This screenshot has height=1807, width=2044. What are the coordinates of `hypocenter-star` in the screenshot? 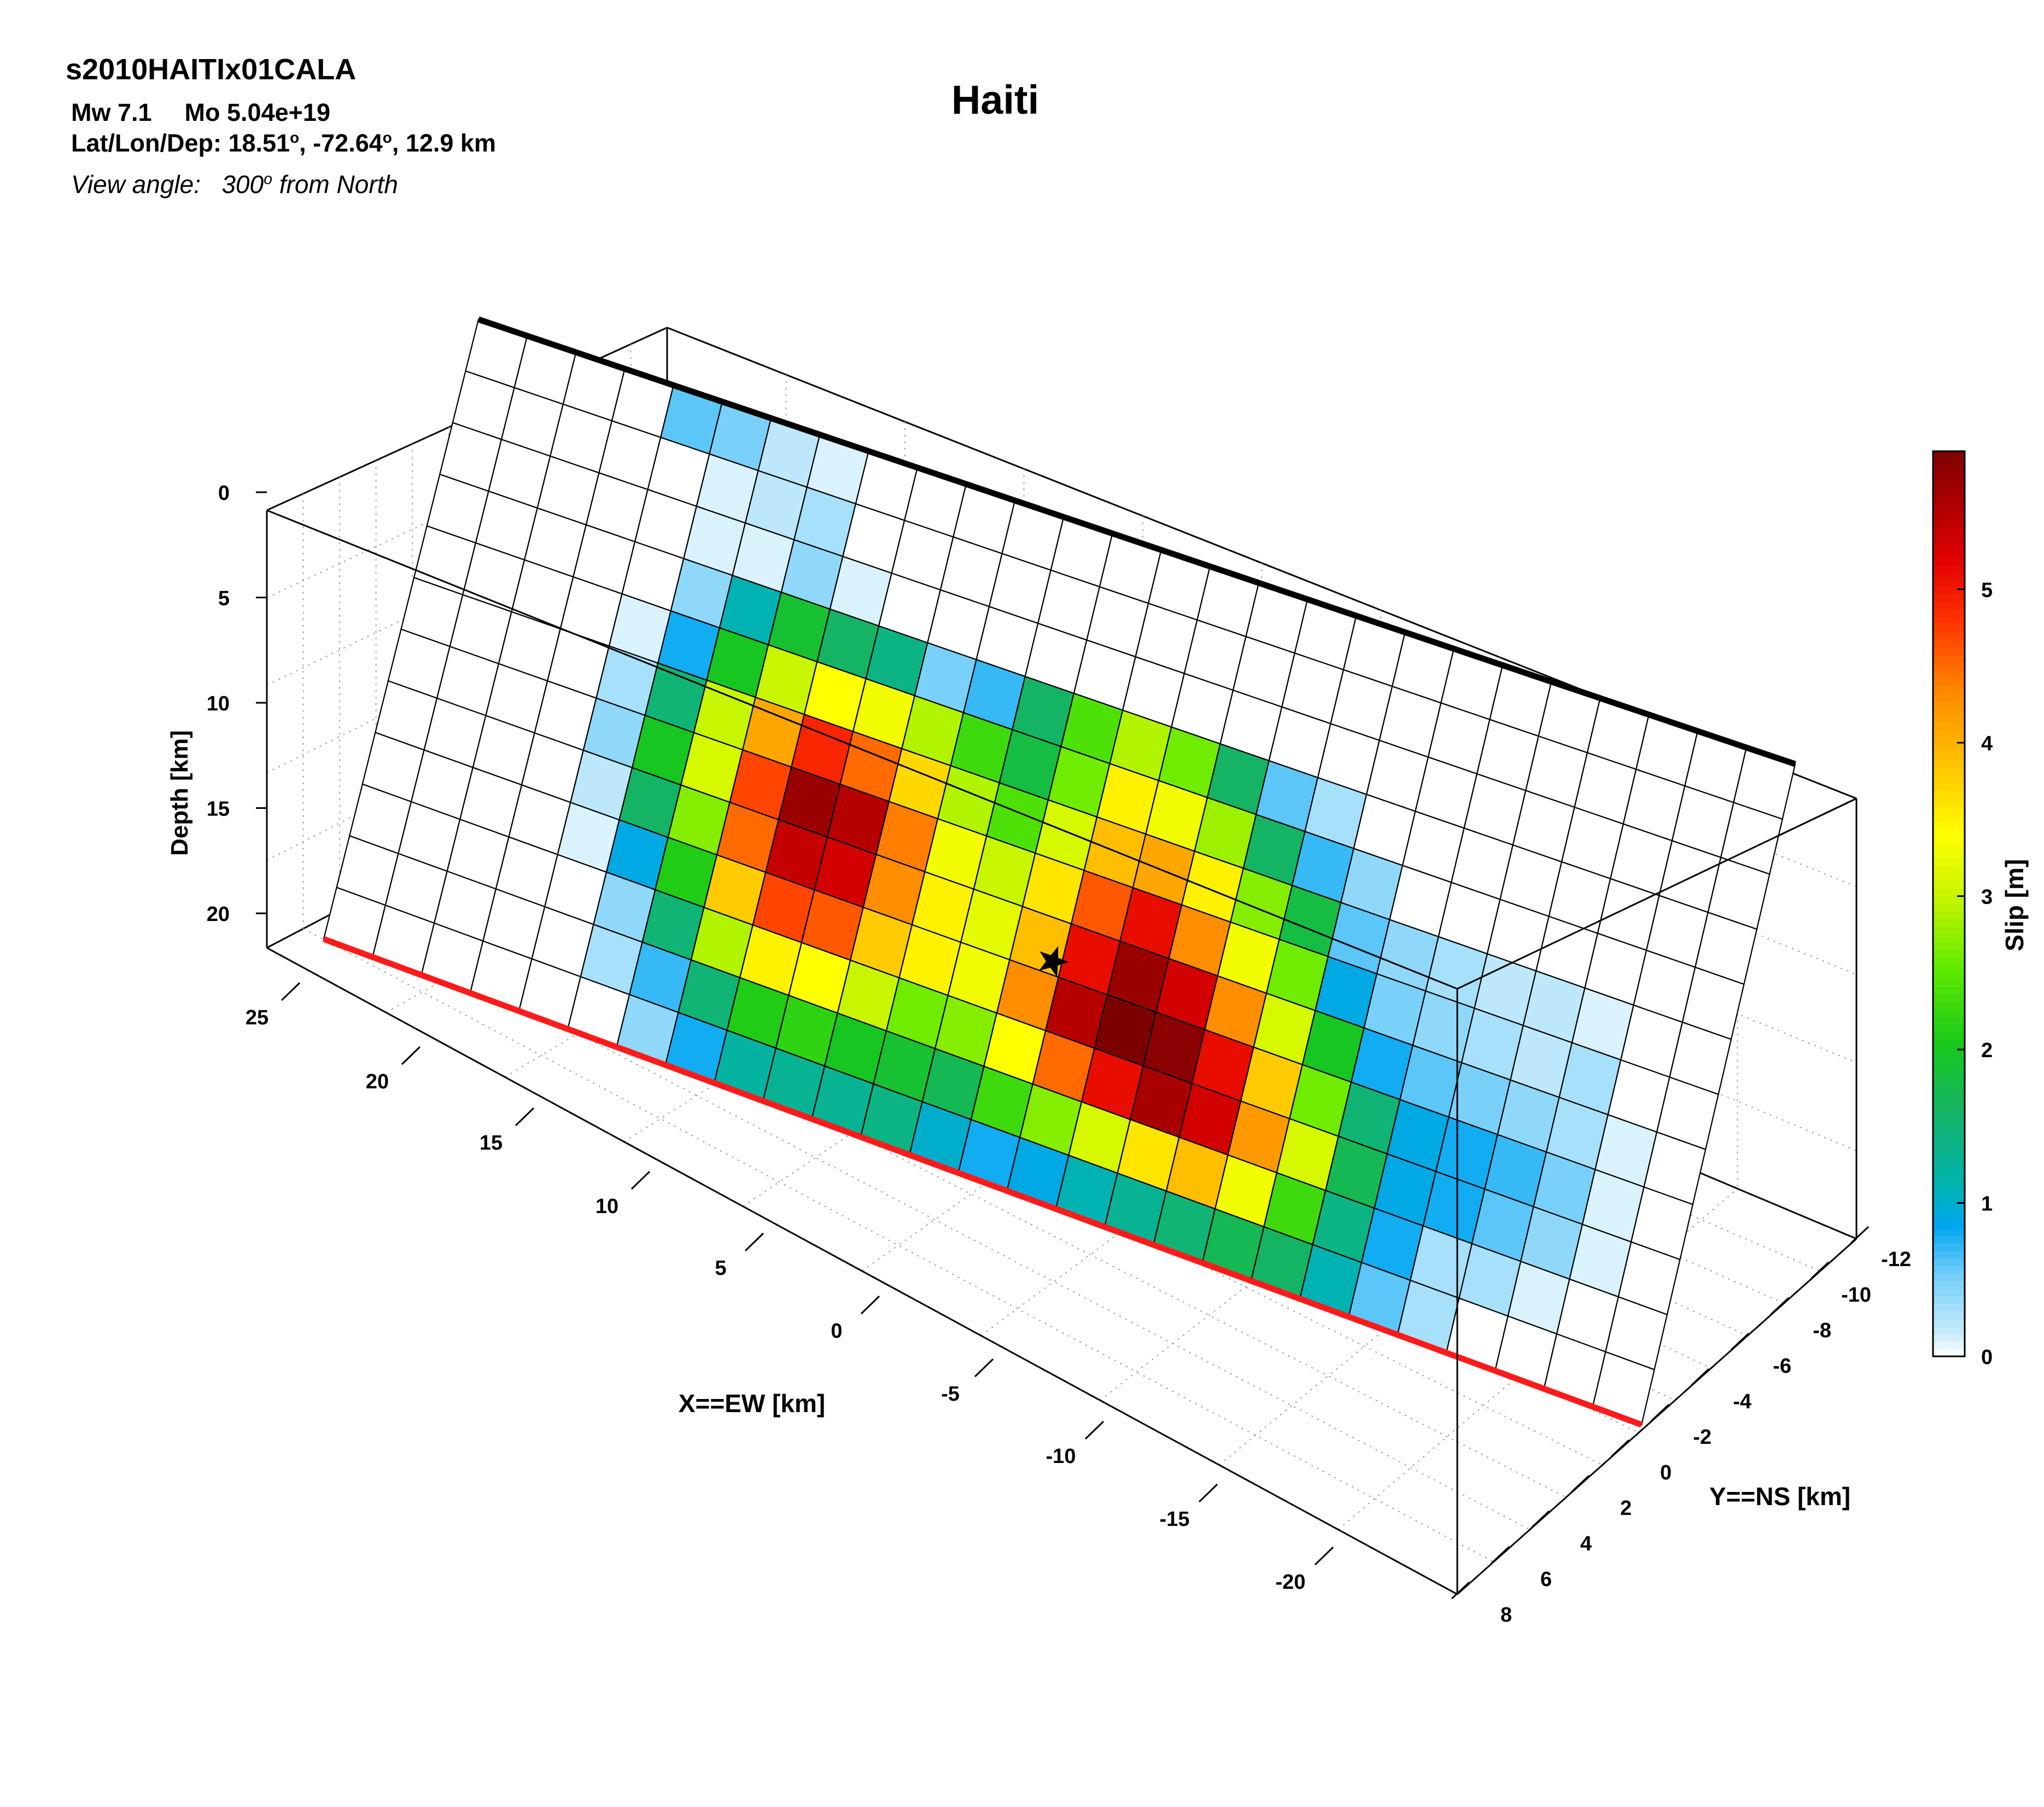 It's located at (1054, 961).